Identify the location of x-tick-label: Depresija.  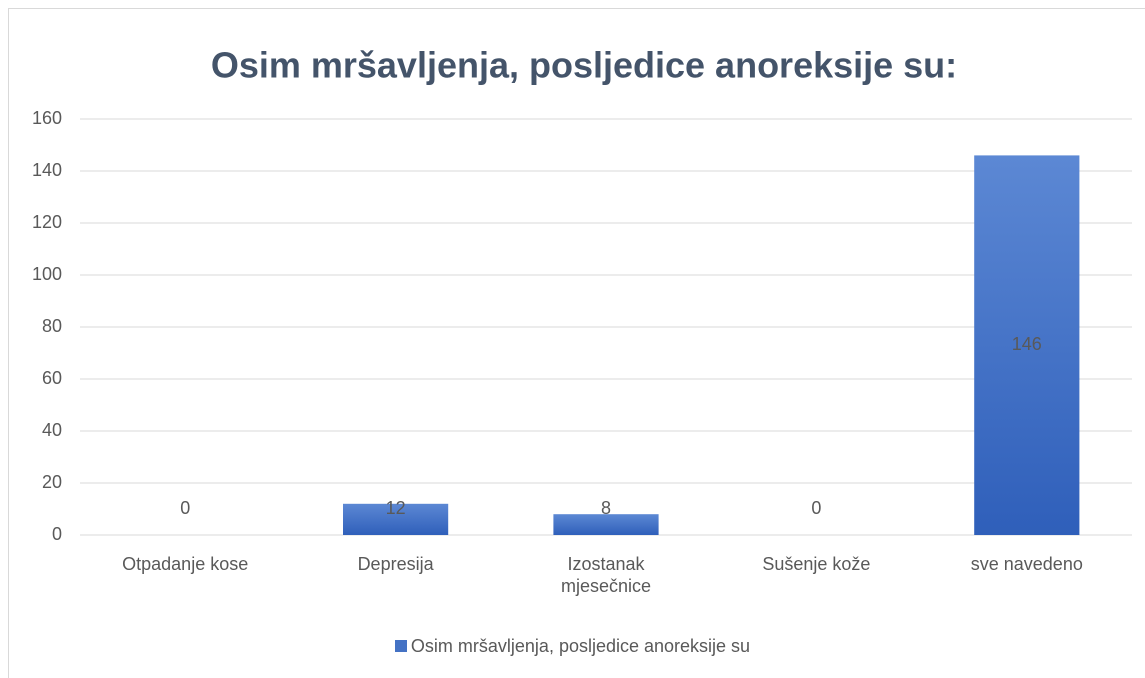
(395, 564).